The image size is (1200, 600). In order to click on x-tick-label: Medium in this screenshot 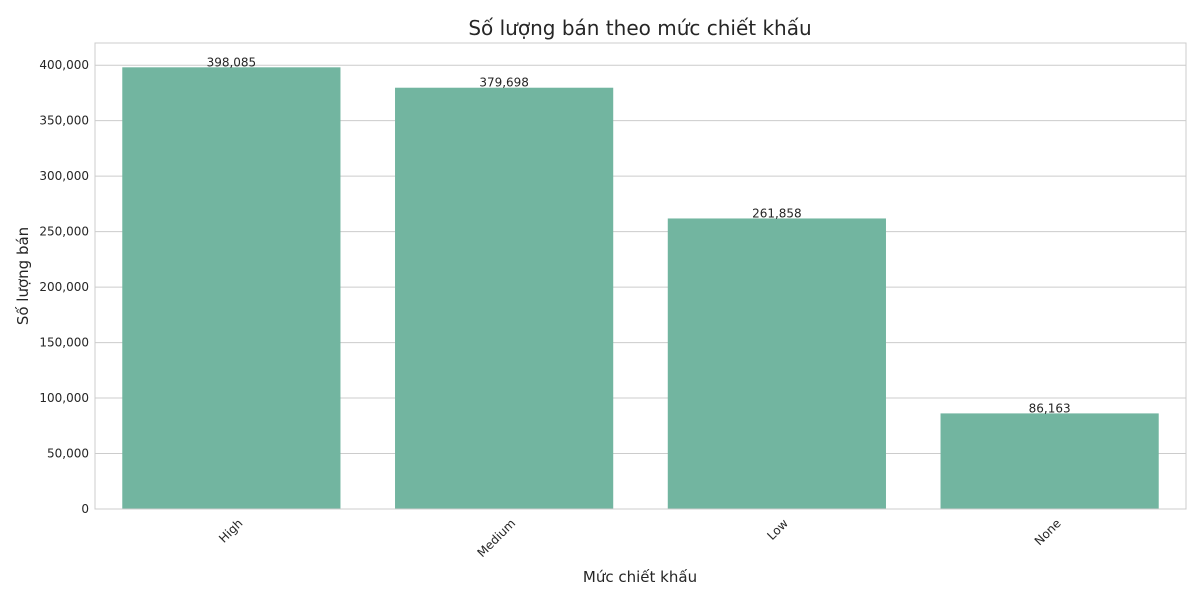, I will do `click(496, 538)`.